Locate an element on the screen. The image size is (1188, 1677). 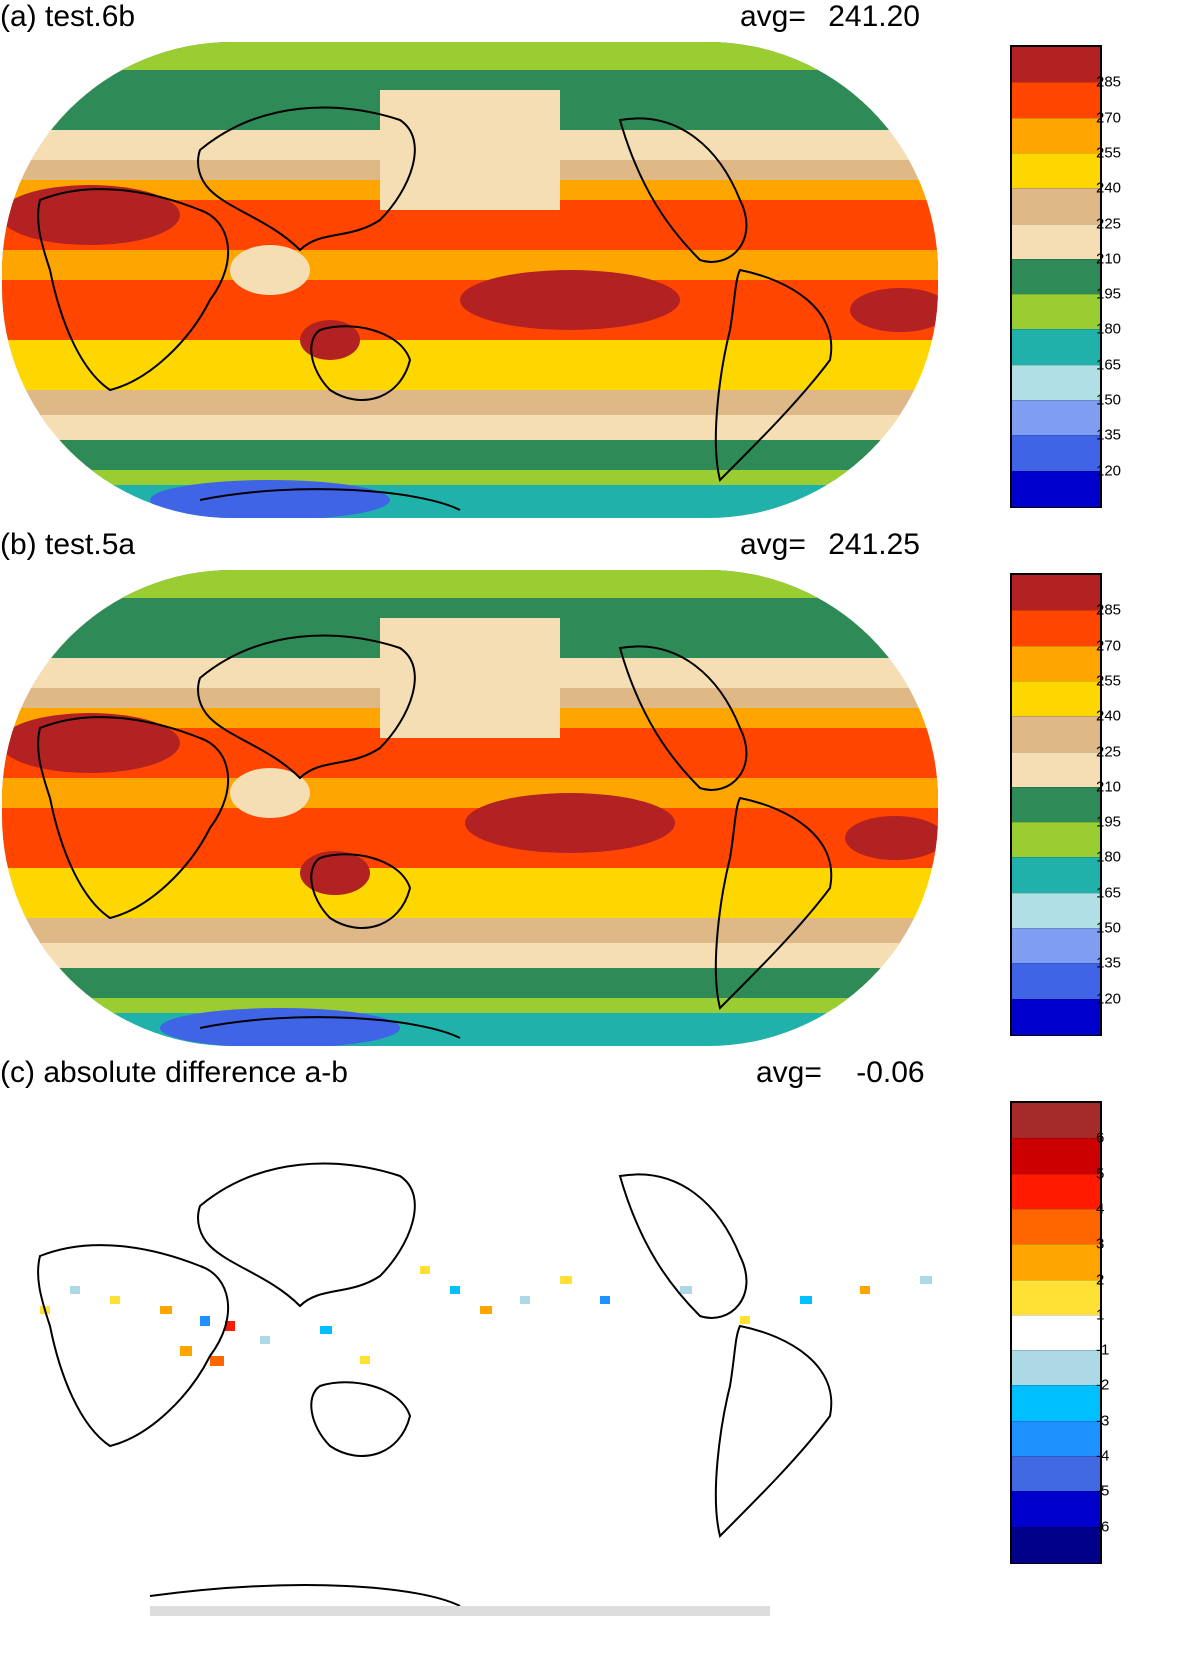
colorbar-label: -3 is located at coordinates (1103, 1421).